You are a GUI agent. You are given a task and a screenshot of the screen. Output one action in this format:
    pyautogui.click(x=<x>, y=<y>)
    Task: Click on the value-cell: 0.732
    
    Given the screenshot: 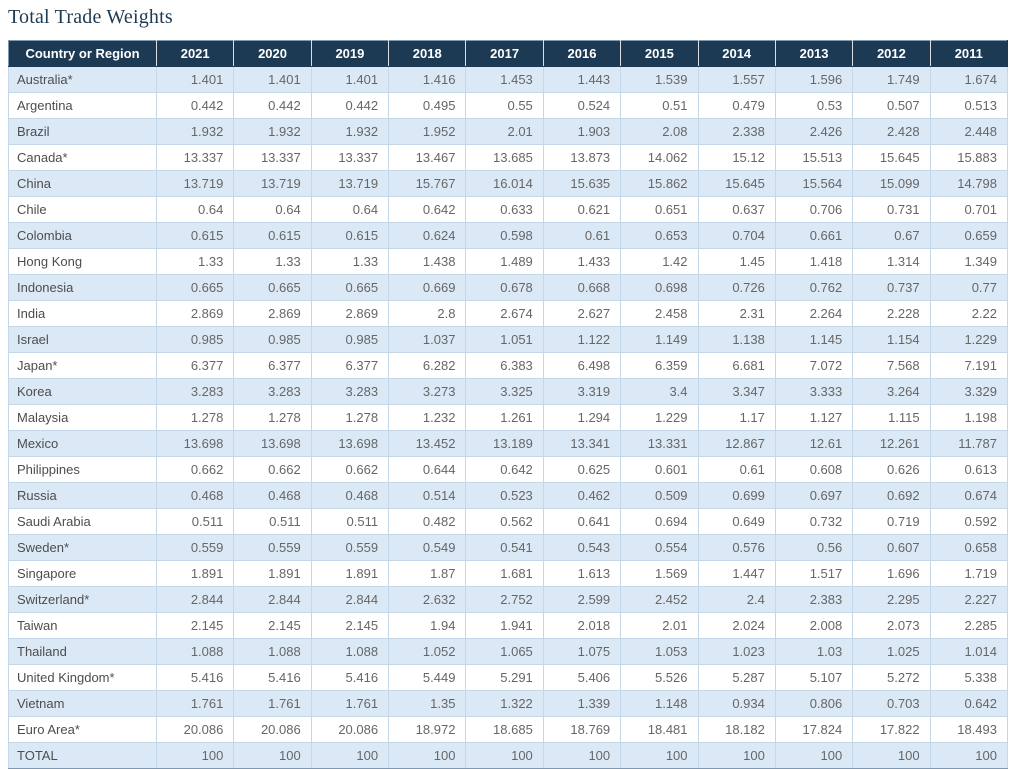 What is the action you would take?
    pyautogui.click(x=814, y=521)
    